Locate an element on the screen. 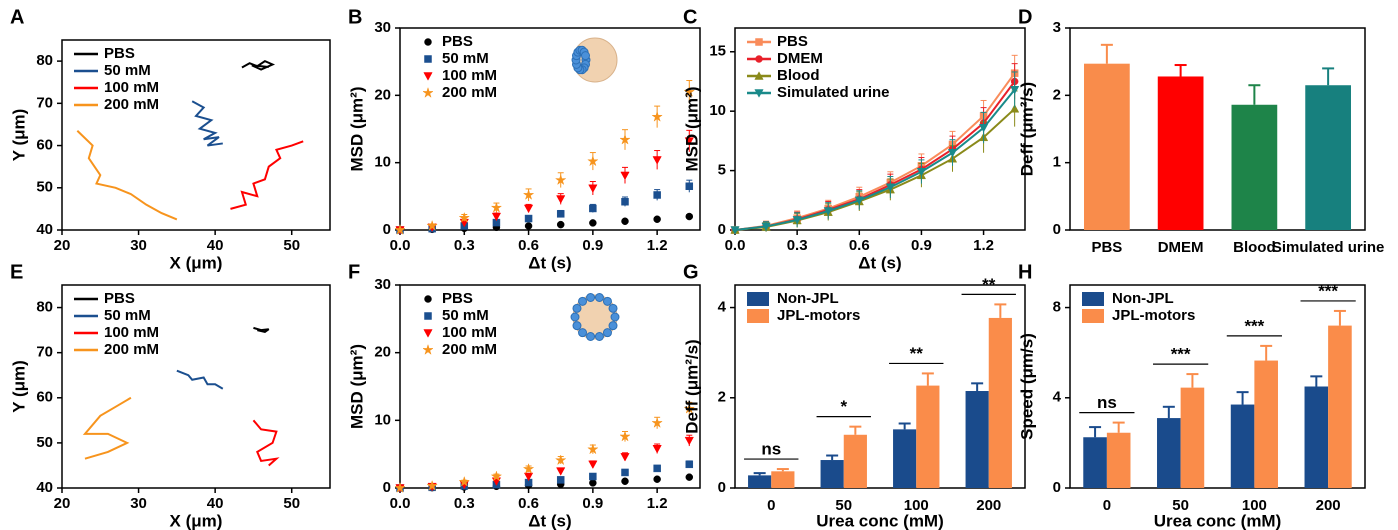  legend-label: Simulated urine is located at coordinates (833, 92).